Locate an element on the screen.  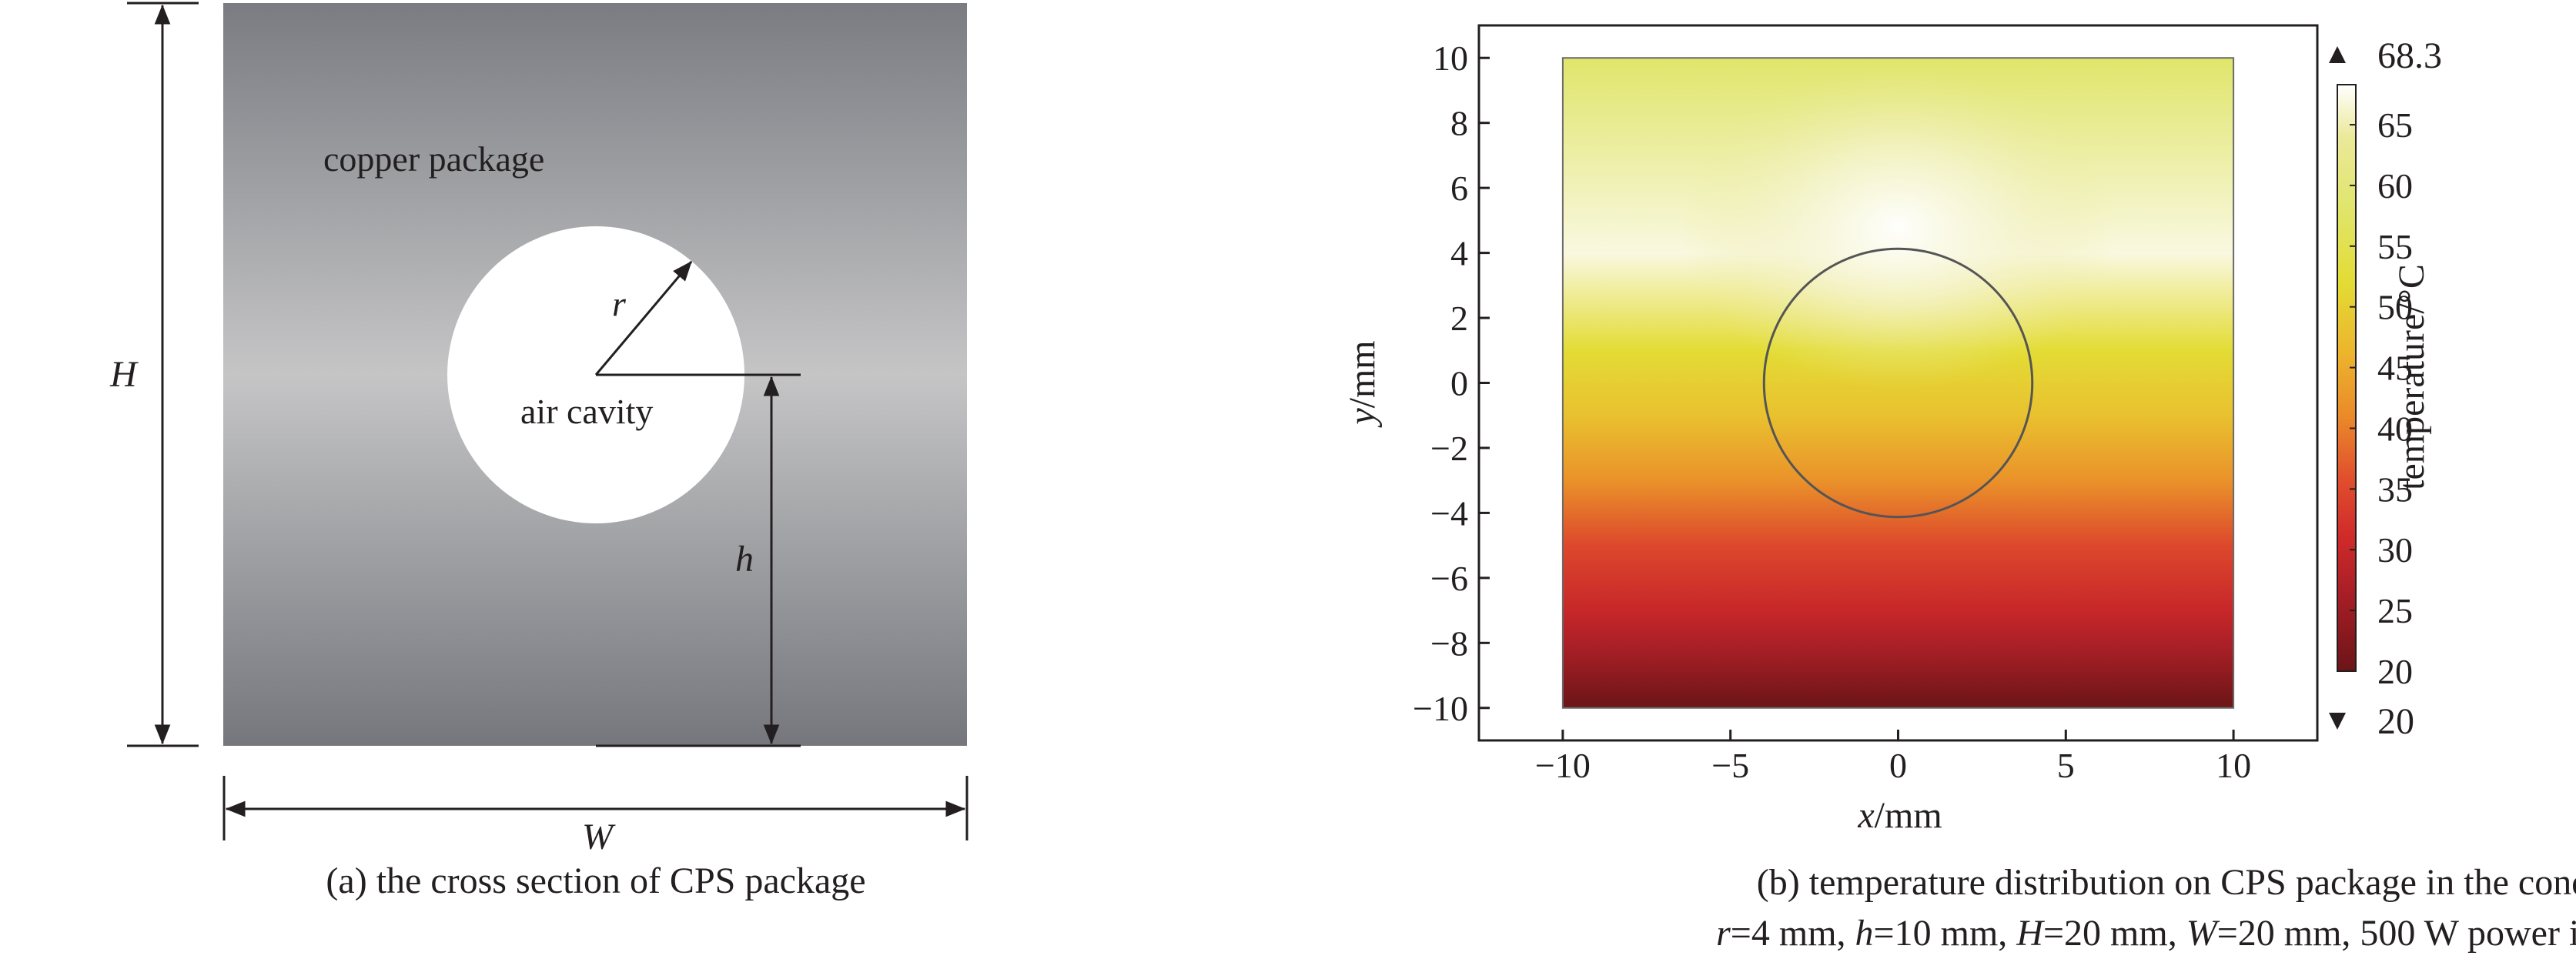
colorbar-tick-label: 40 is located at coordinates (2395, 428).